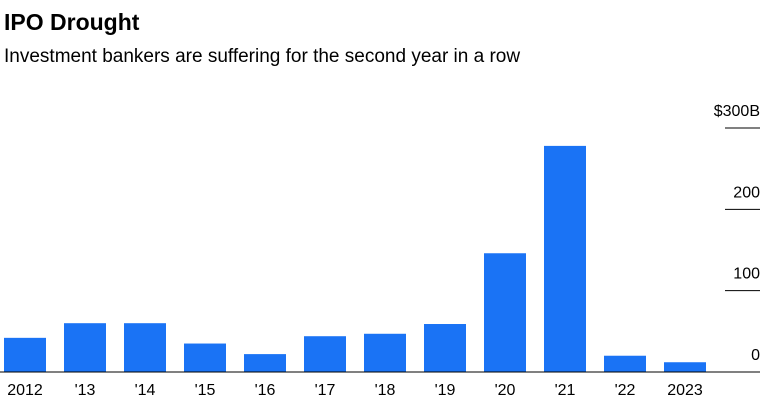 The width and height of the screenshot is (780, 409). I want to click on x-tick-label: '18, so click(385, 390).